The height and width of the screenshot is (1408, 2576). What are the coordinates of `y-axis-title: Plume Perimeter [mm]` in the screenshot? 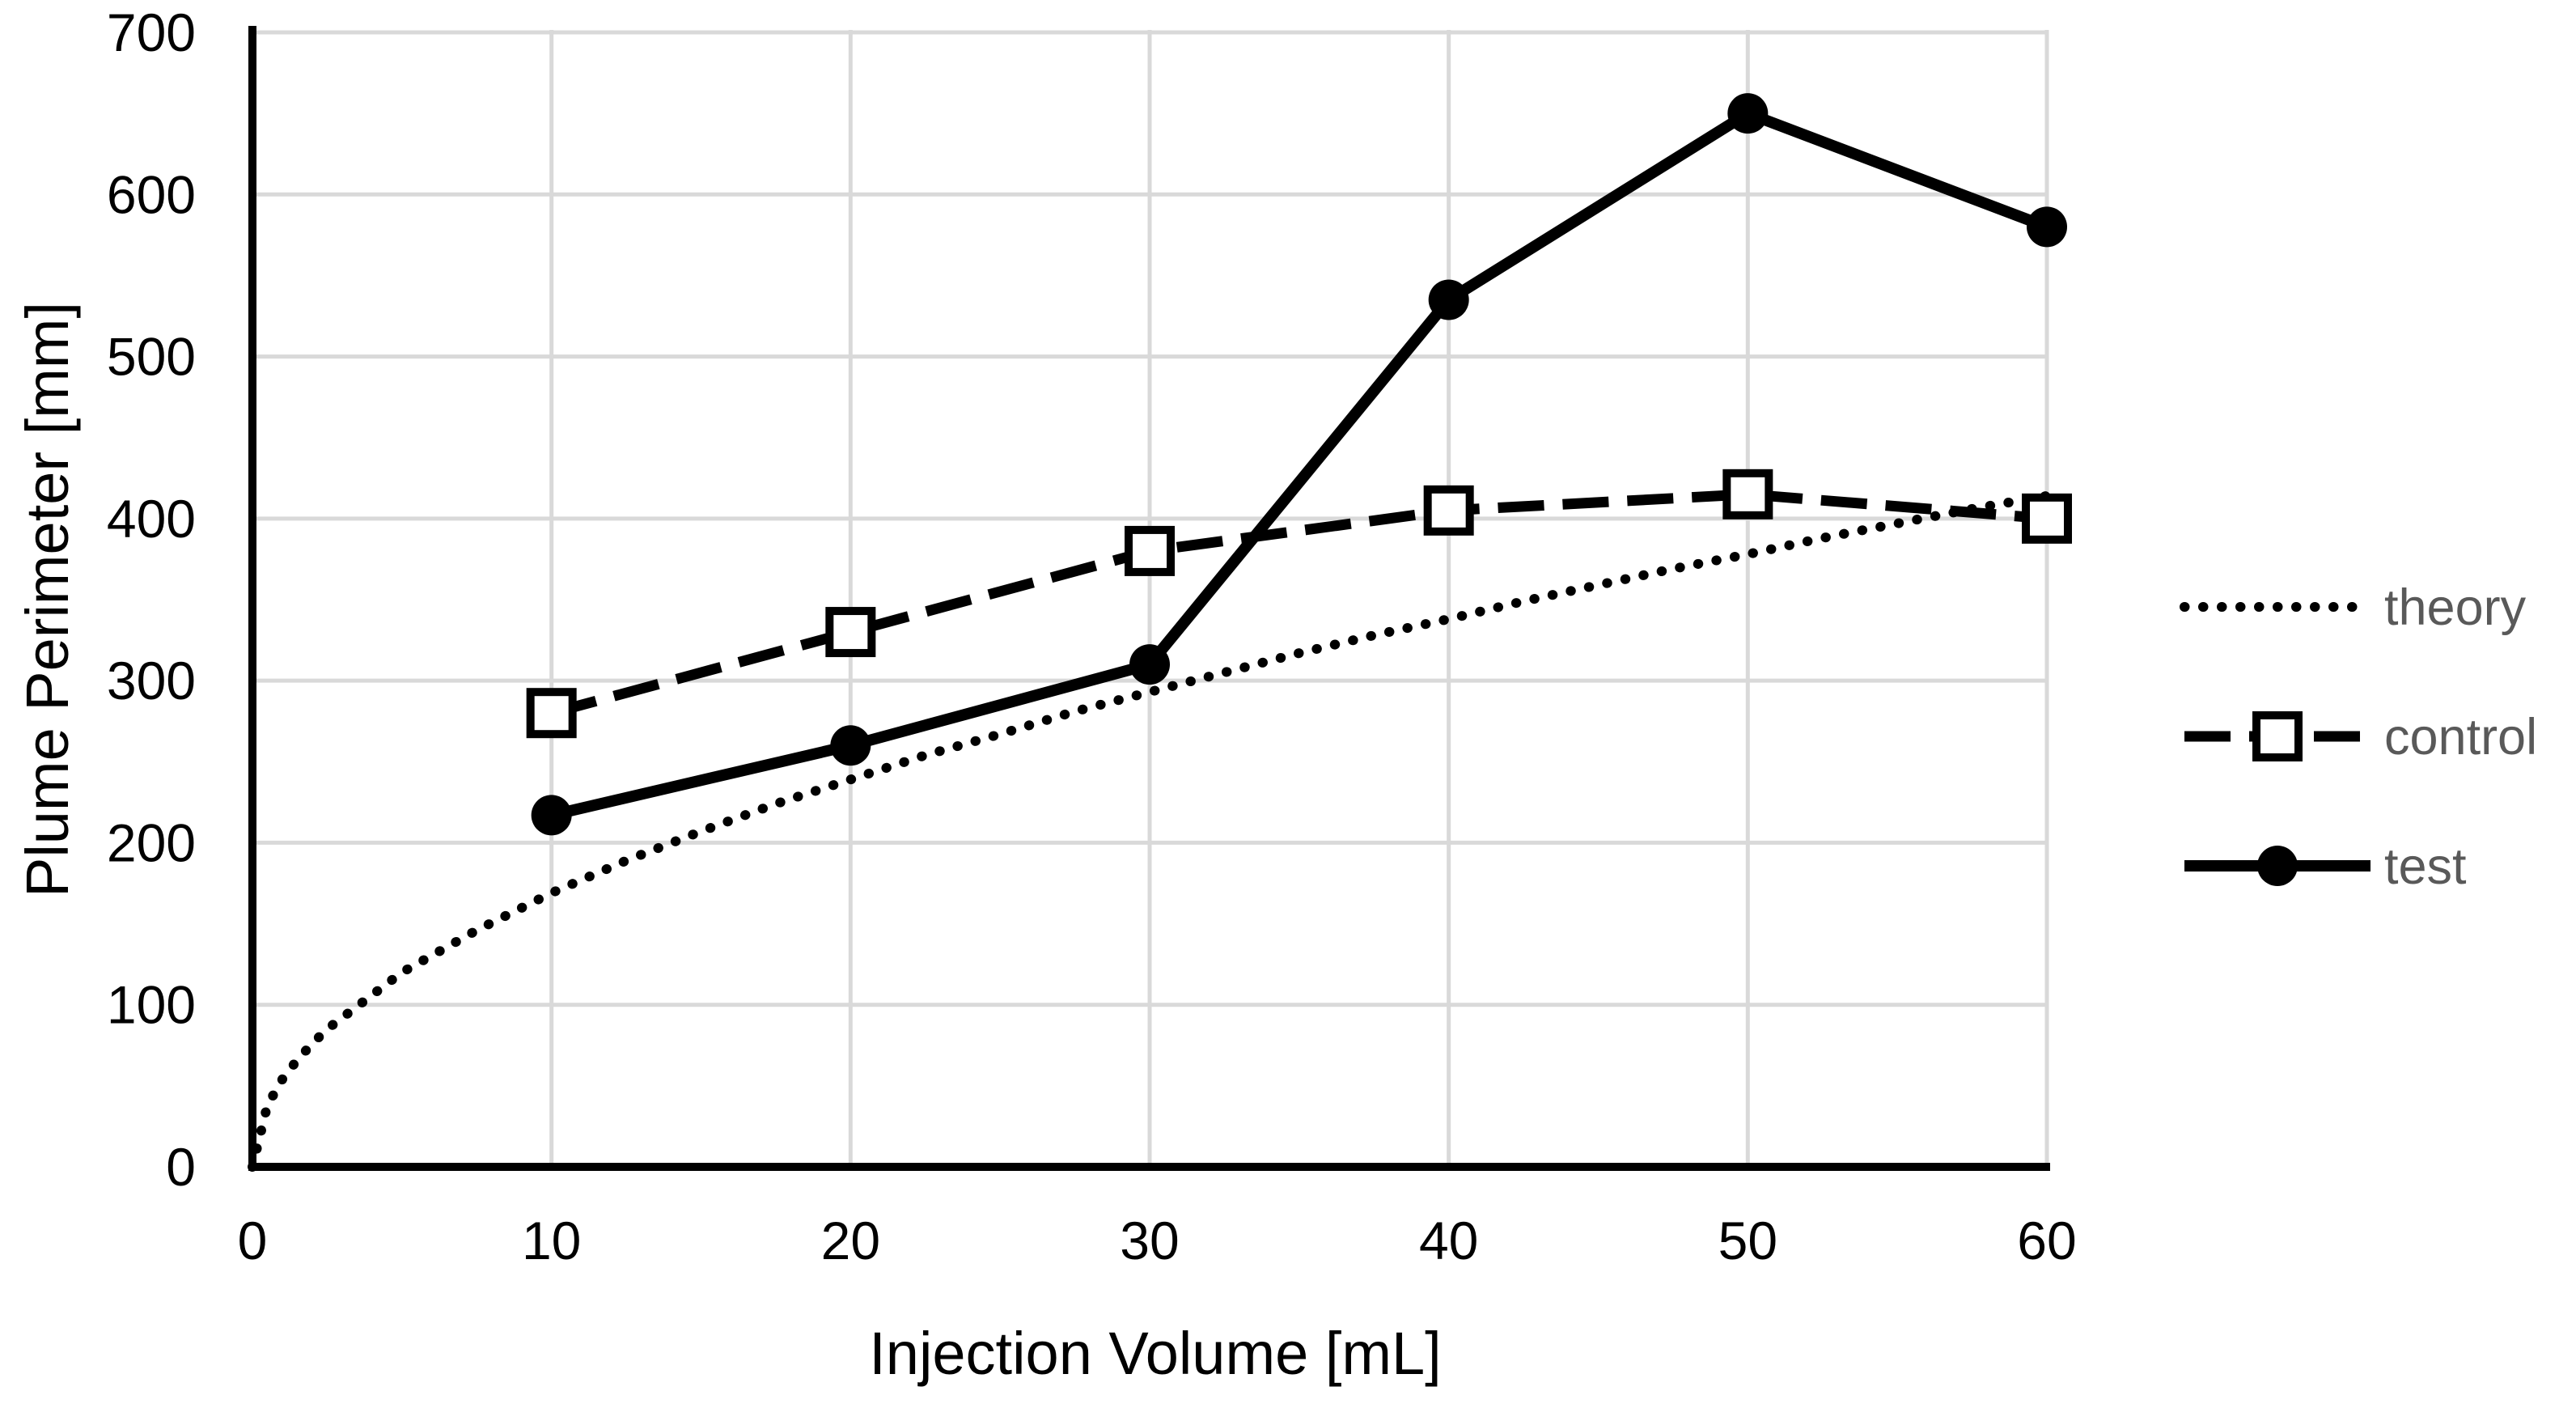 It's located at (47, 599).